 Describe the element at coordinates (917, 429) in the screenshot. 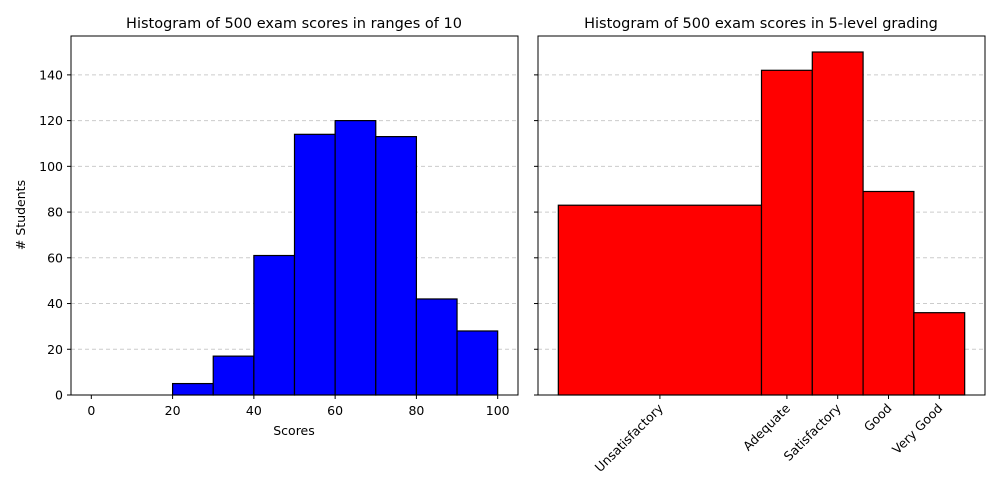

I see `category-label: Very Good` at that location.